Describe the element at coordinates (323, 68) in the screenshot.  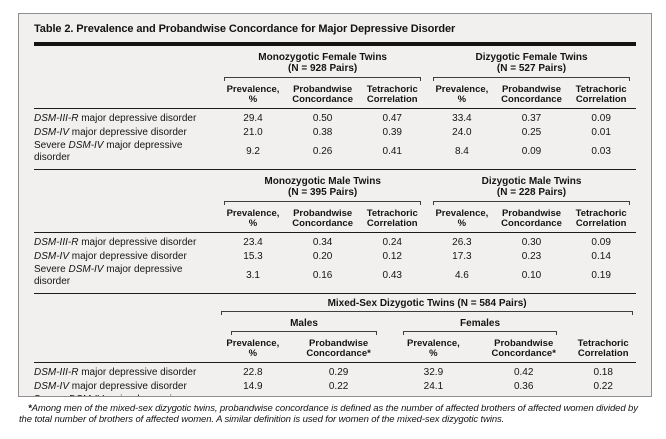
I see `group-n: (N = 928 Pairs)` at that location.